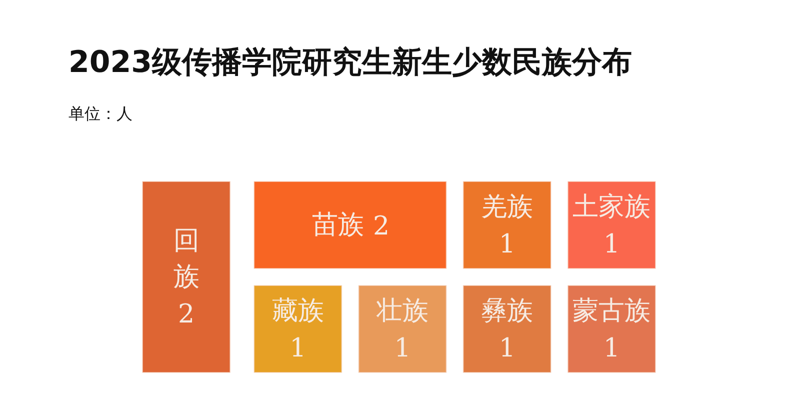  I want to click on category-label: 藏族, so click(298, 311).